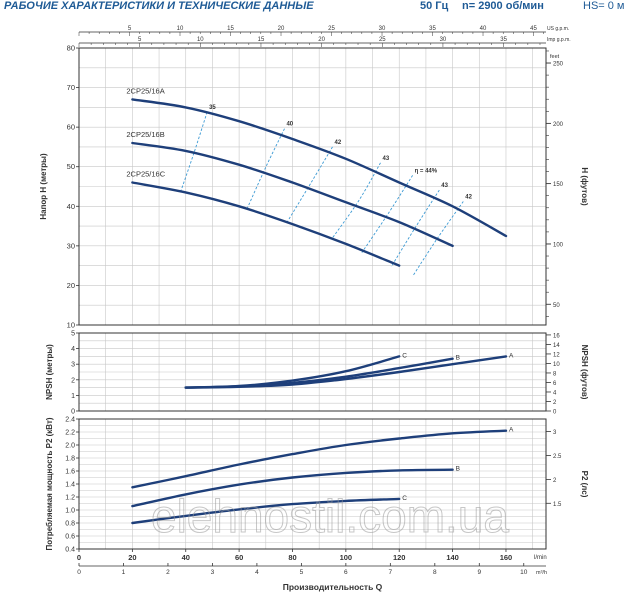  Describe the element at coordinates (70, 459) in the screenshot. I see `y-tick-label: 1.8` at that location.